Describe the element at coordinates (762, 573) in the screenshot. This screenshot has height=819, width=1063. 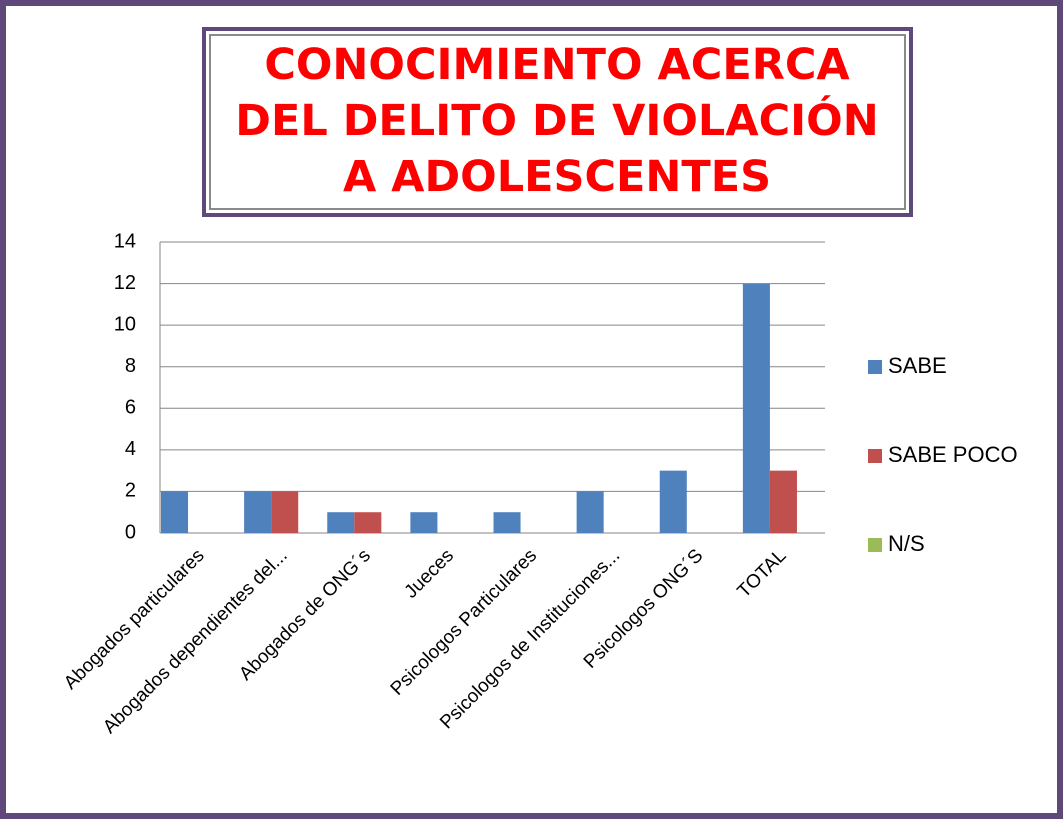
I see `x-tick-label: TOTAL` at that location.